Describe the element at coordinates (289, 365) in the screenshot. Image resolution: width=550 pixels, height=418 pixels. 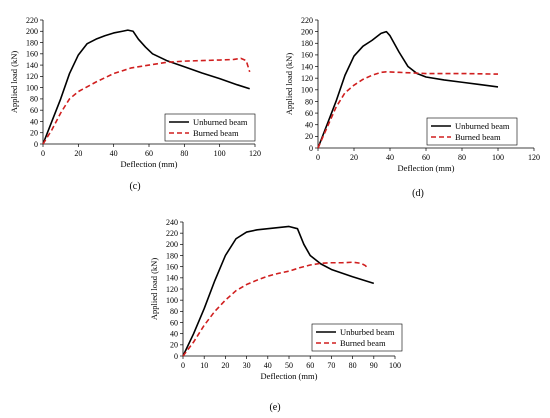
I see `x-tick-label: 50` at that location.